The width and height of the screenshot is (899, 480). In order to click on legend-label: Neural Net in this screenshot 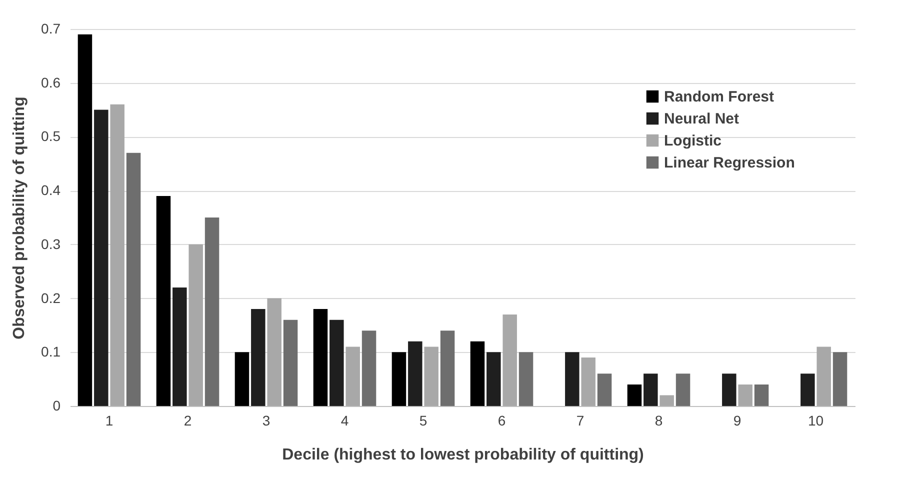, I will do `click(702, 119)`.